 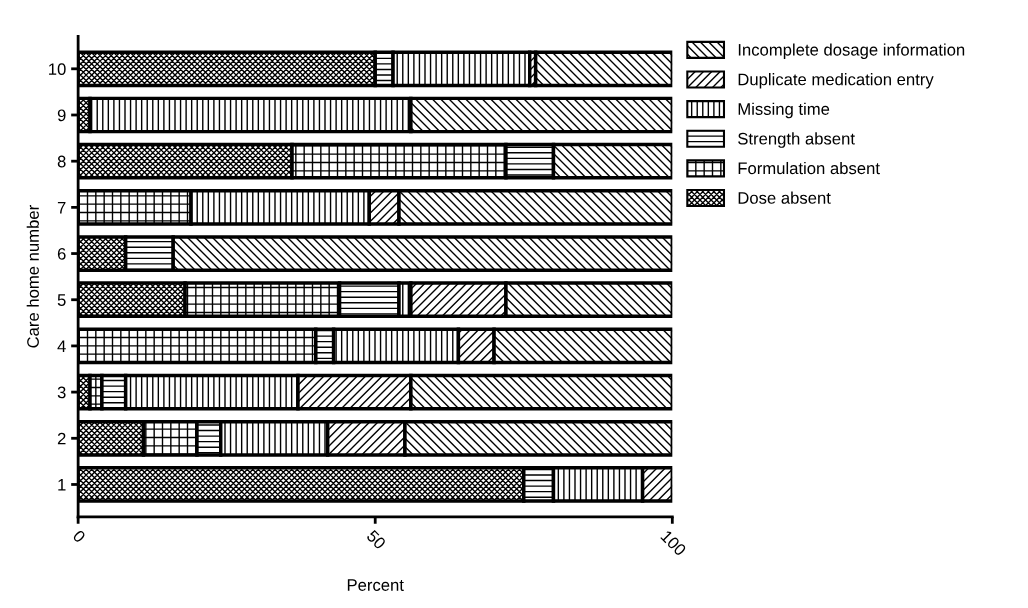 What do you see at coordinates (61, 161) in the screenshot?
I see `y-tick-label: 8` at bounding box center [61, 161].